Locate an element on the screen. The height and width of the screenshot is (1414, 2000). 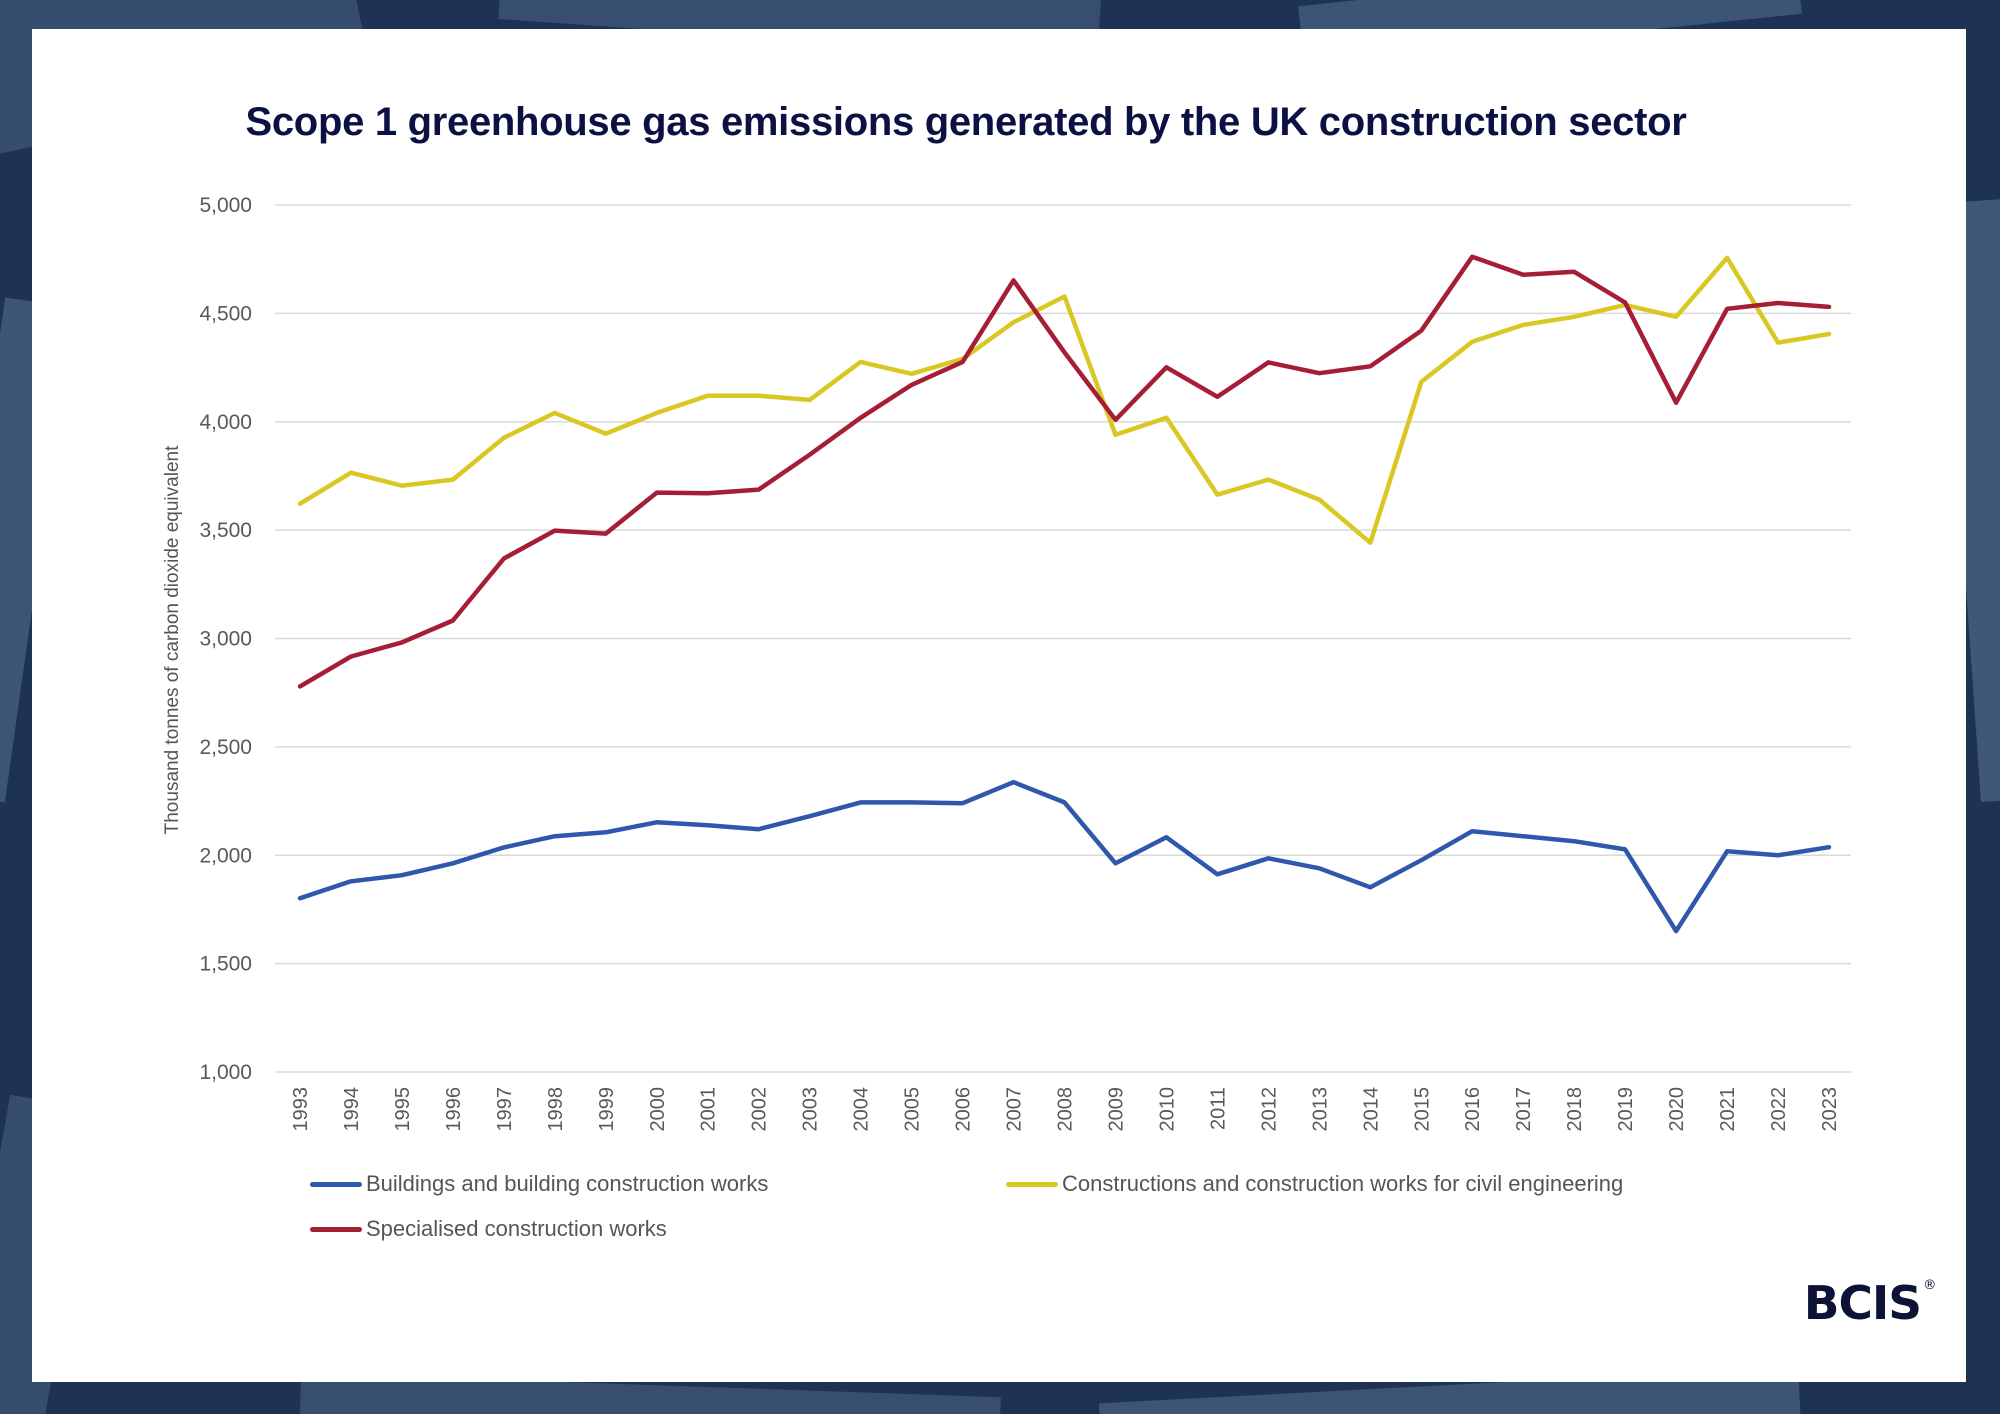
x-tick-label: 1999 is located at coordinates (607, 1109).